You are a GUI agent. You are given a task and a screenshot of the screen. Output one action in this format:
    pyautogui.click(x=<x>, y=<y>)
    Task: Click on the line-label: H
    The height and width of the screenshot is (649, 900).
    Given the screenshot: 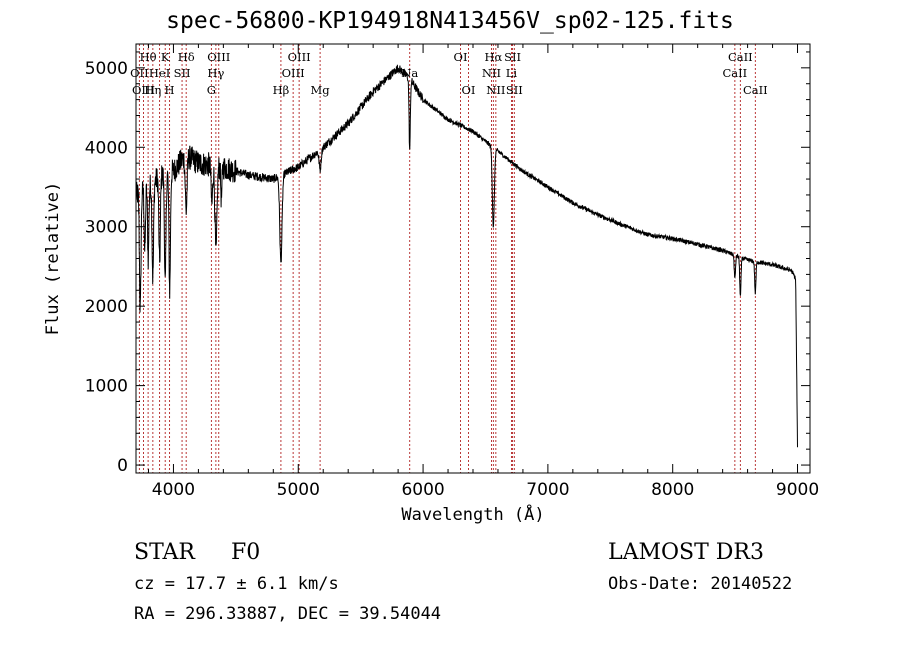 What is the action you would take?
    pyautogui.click(x=170, y=90)
    